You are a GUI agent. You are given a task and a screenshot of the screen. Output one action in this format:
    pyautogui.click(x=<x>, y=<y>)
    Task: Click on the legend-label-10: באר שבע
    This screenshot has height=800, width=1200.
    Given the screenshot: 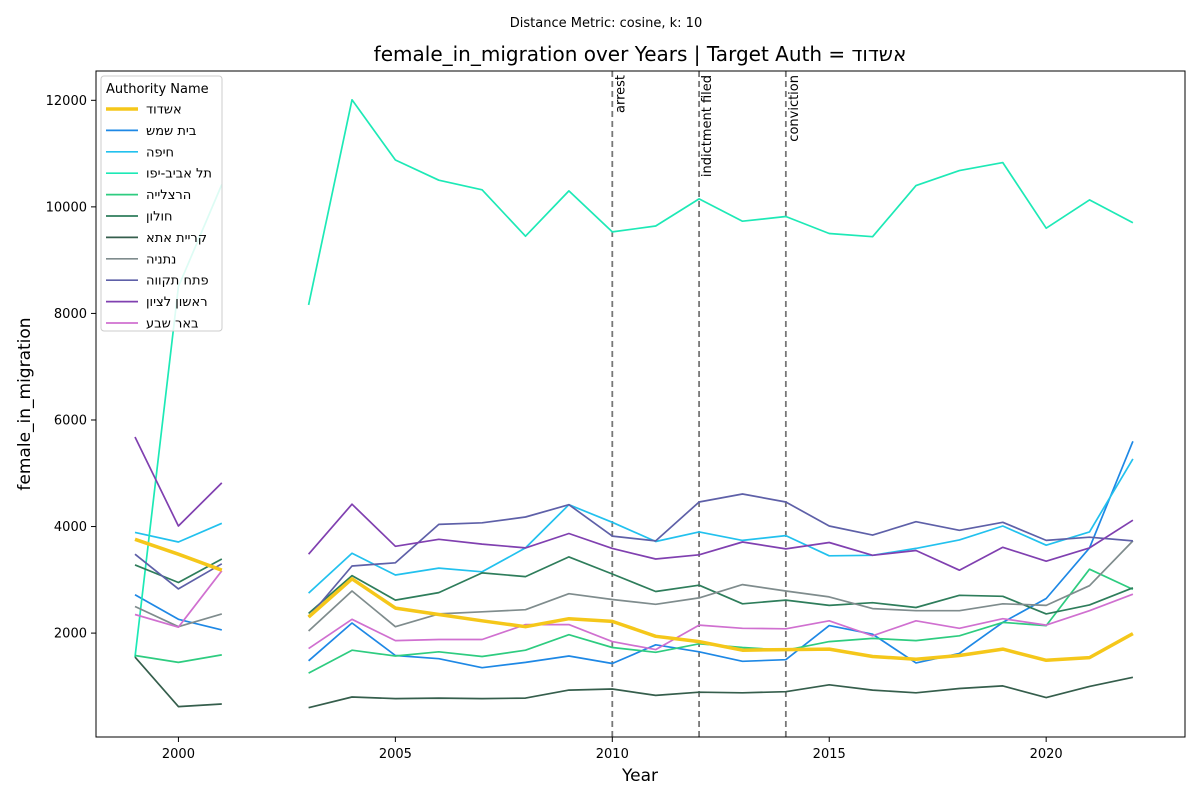 What is the action you would take?
    pyautogui.click(x=172, y=324)
    